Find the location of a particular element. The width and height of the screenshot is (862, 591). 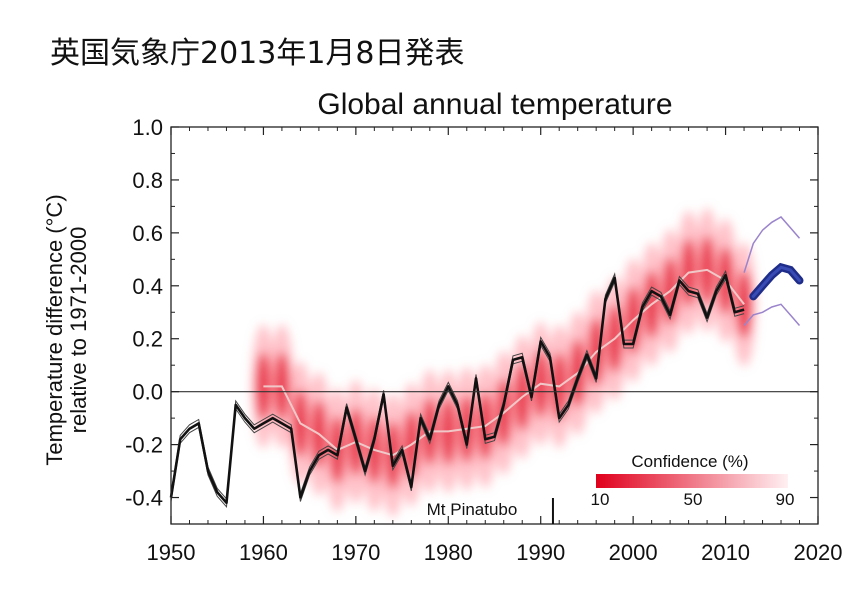

x-tick-label: 1990 is located at coordinates (540, 552).